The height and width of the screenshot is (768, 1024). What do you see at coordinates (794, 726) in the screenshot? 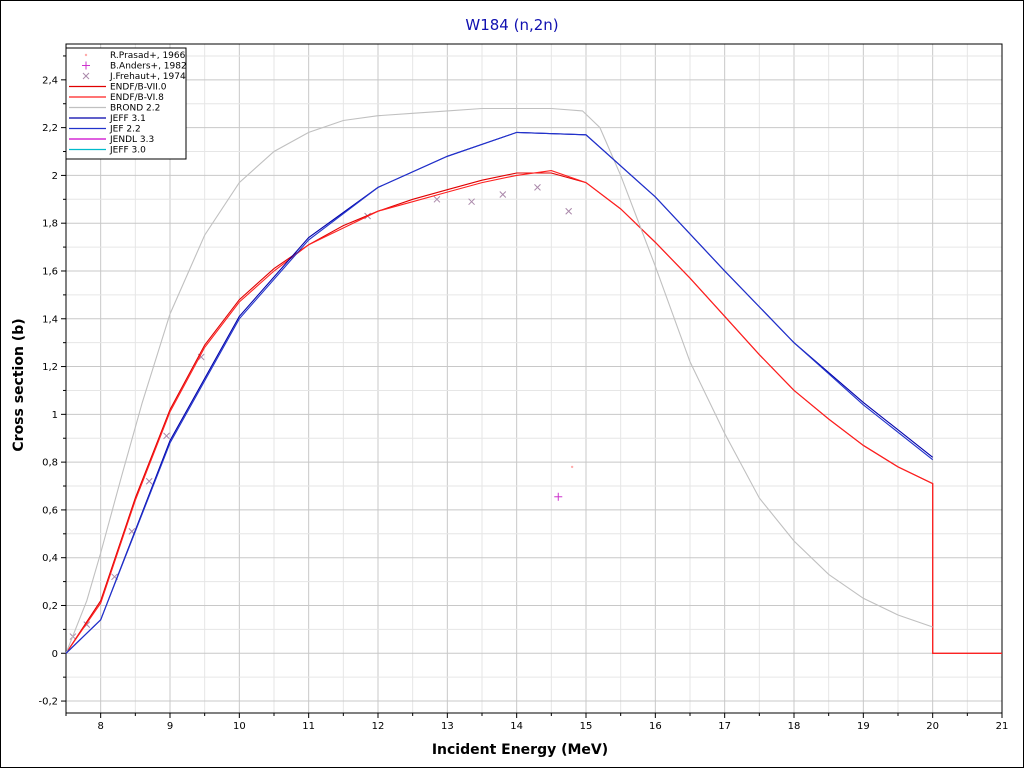
I see `x-tick-label: 18` at bounding box center [794, 726].